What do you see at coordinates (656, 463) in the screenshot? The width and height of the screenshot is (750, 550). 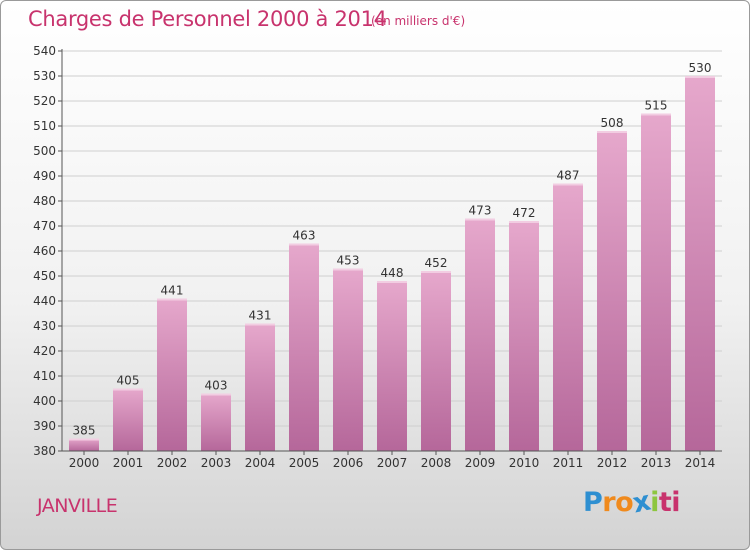 I see `x-tick-label: 2013` at bounding box center [656, 463].